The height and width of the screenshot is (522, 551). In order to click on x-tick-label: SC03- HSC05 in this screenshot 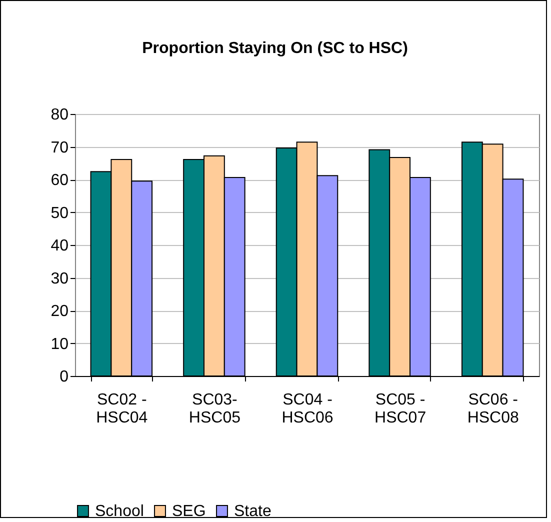, I will do `click(214, 409)`.